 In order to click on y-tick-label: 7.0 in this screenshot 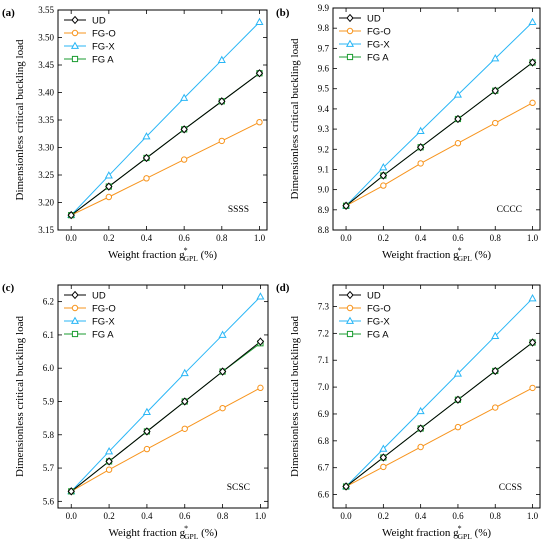, I will do `click(324, 387)`.